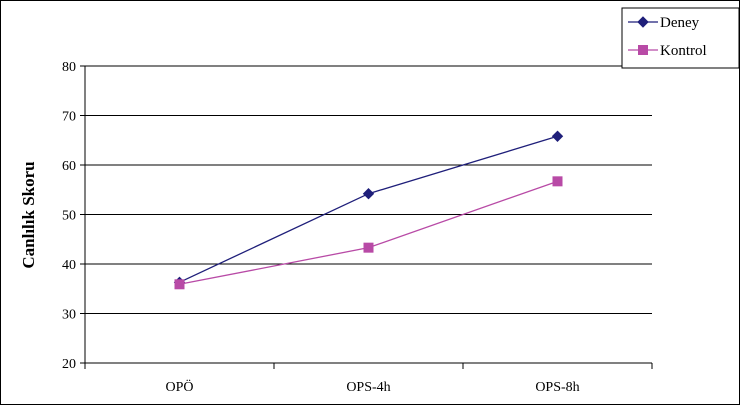 This screenshot has width=740, height=410. What do you see at coordinates (368, 387) in the screenshot?
I see `x-tick-label: OPS-4h` at bounding box center [368, 387].